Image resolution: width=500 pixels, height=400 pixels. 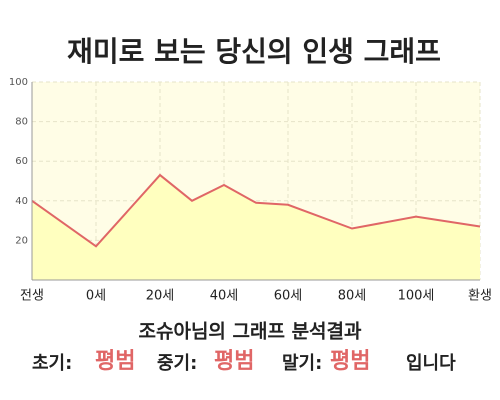 What do you see at coordinates (480, 296) in the screenshot?
I see `x-tick-label: 환생` at bounding box center [480, 296].